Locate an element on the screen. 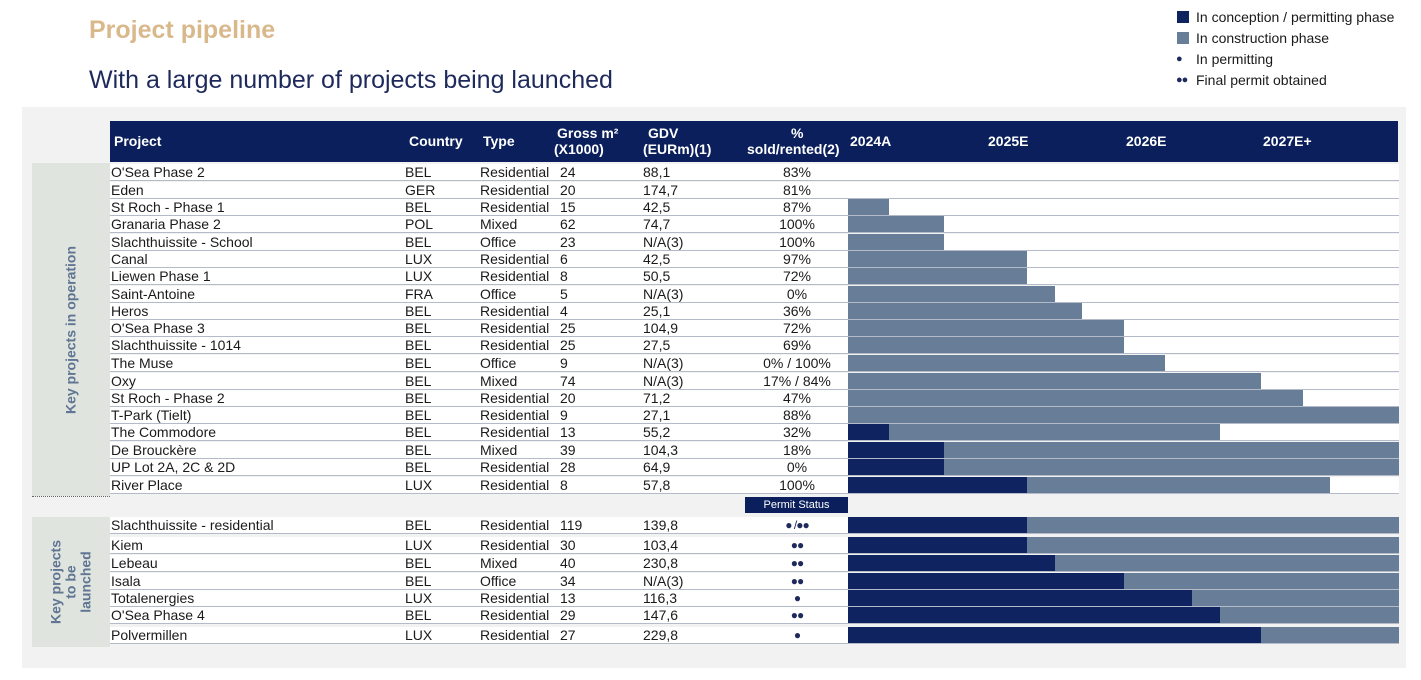 This screenshot has width=1421, height=680. legend-item: ● In permitting is located at coordinates (1285, 60).